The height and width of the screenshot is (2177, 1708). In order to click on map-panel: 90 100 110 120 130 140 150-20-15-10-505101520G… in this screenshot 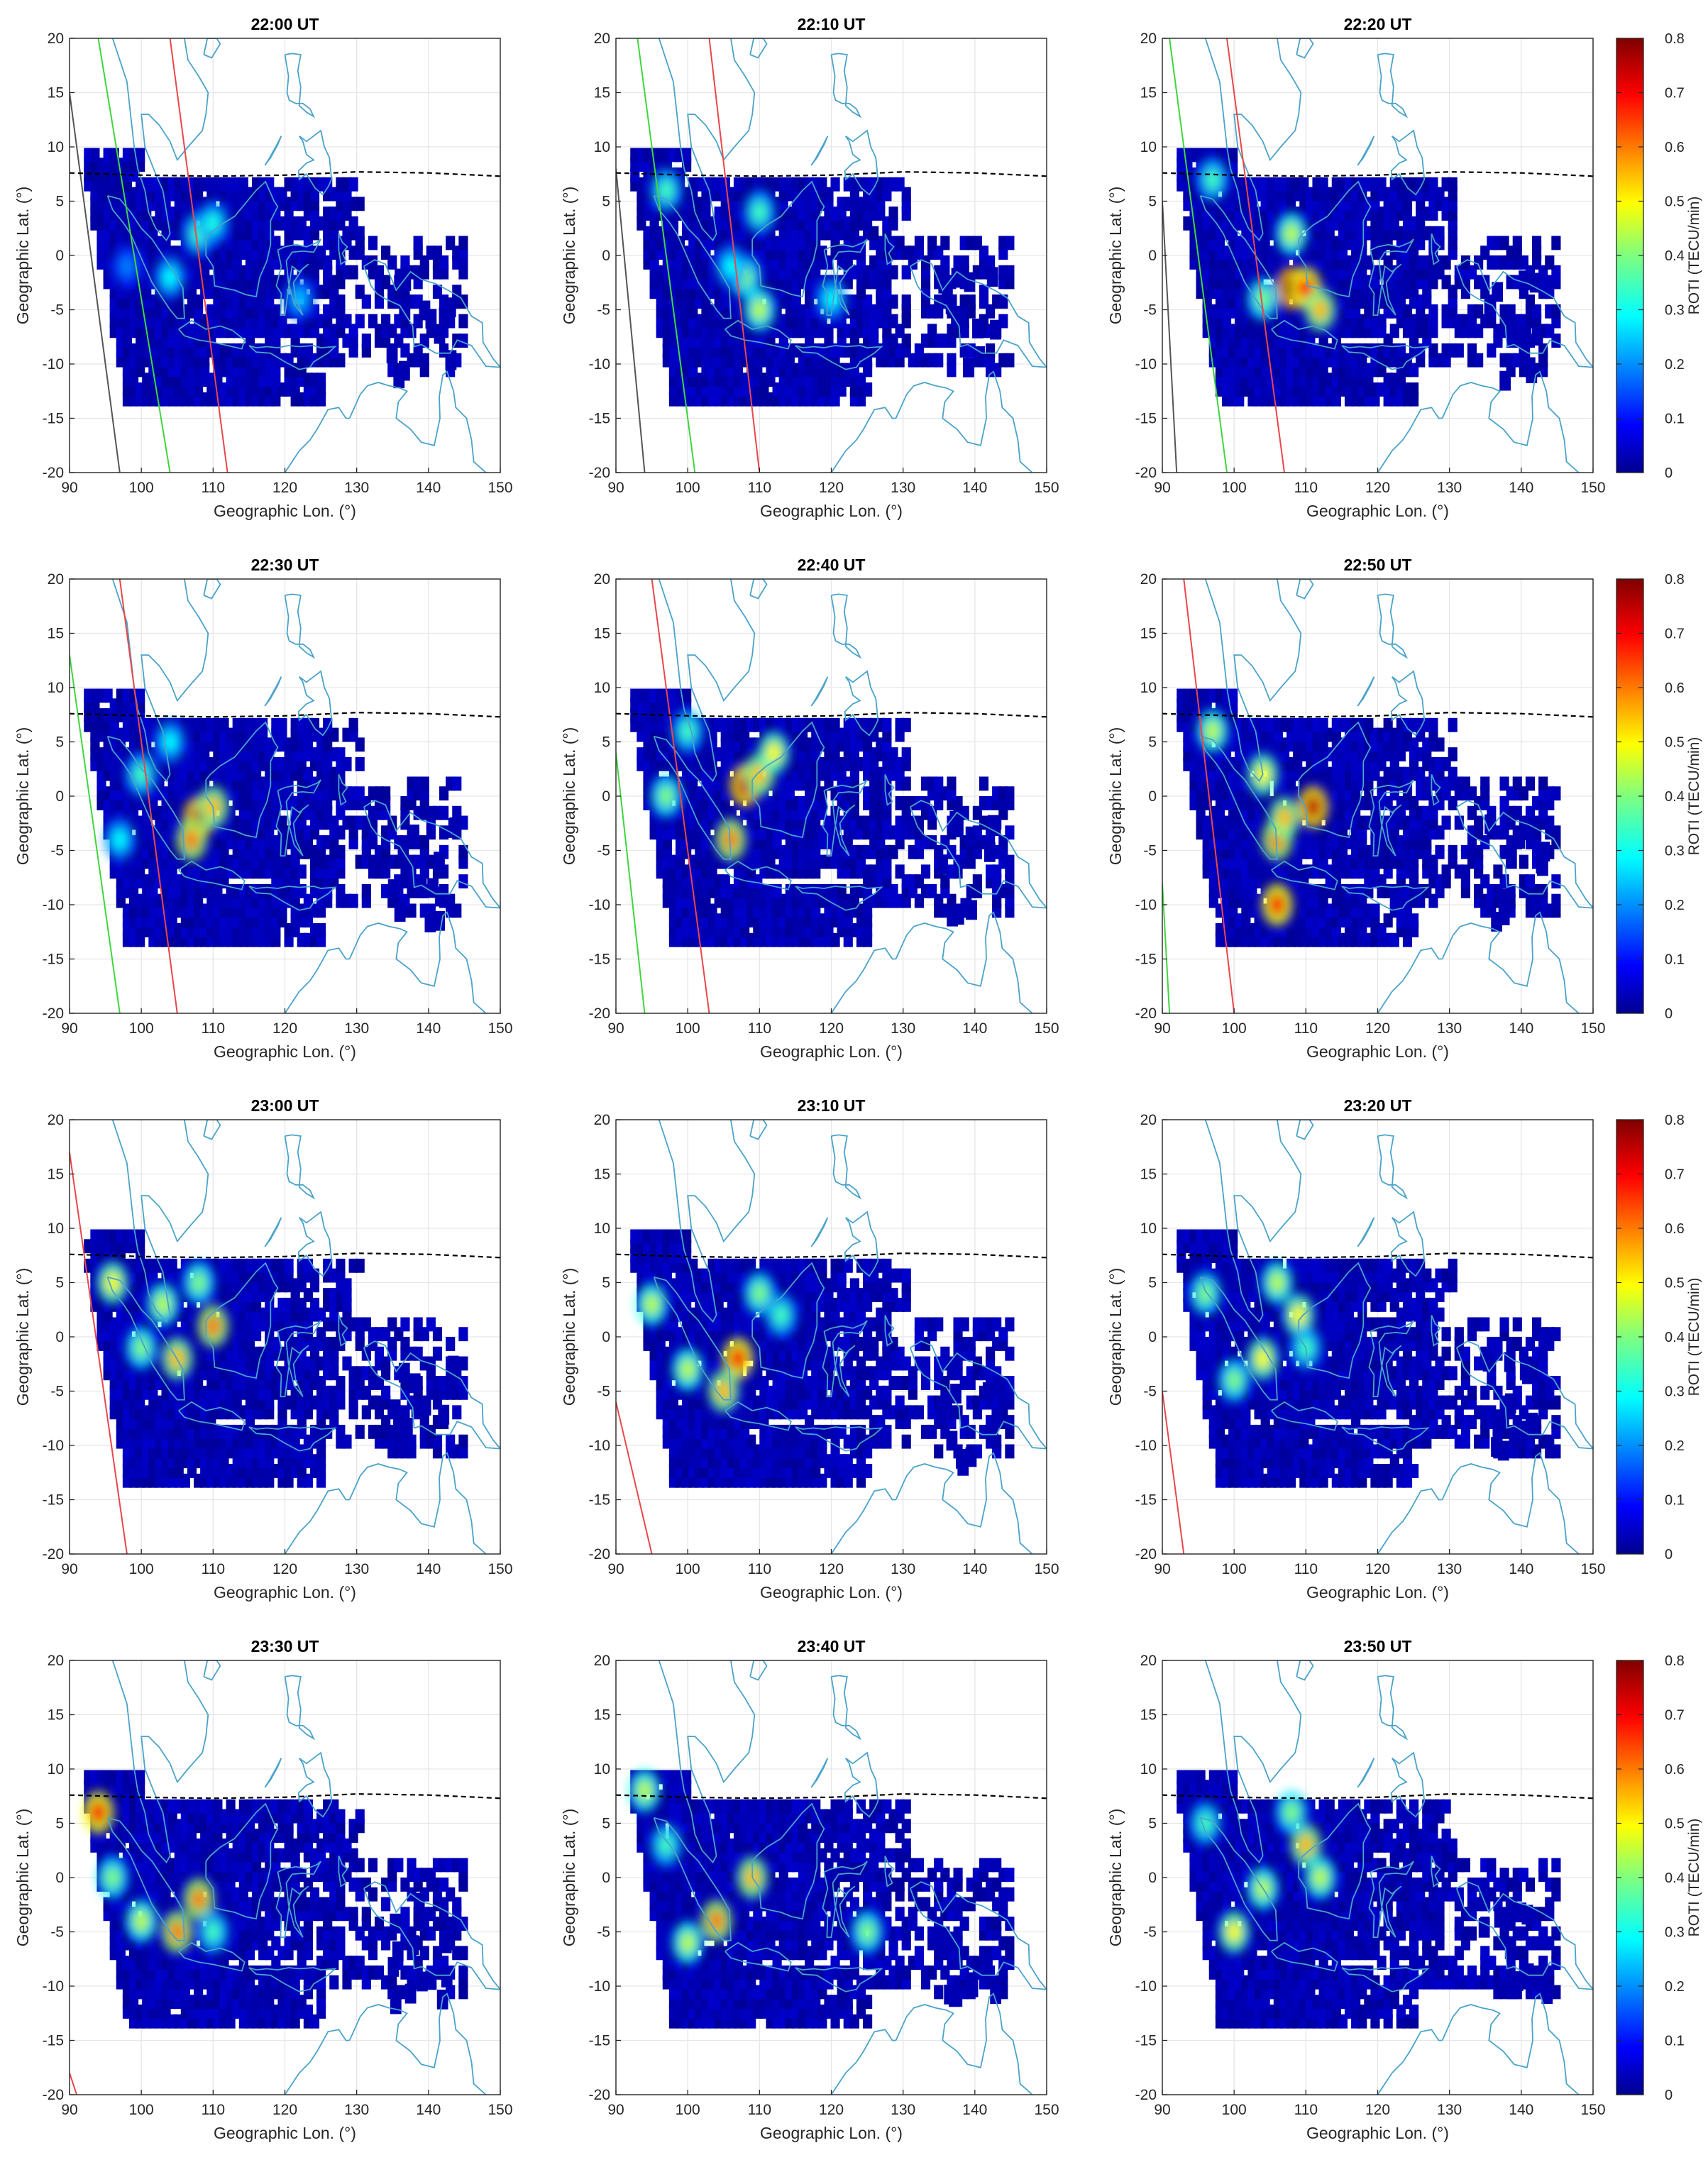, I will do `click(809, 808)`.